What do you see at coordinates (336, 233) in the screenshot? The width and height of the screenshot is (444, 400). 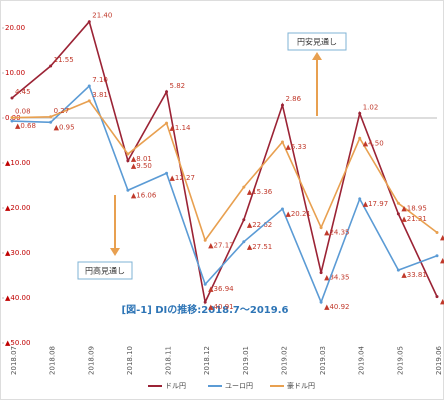 I see `value-label: ▲24.35` at bounding box center [336, 233].